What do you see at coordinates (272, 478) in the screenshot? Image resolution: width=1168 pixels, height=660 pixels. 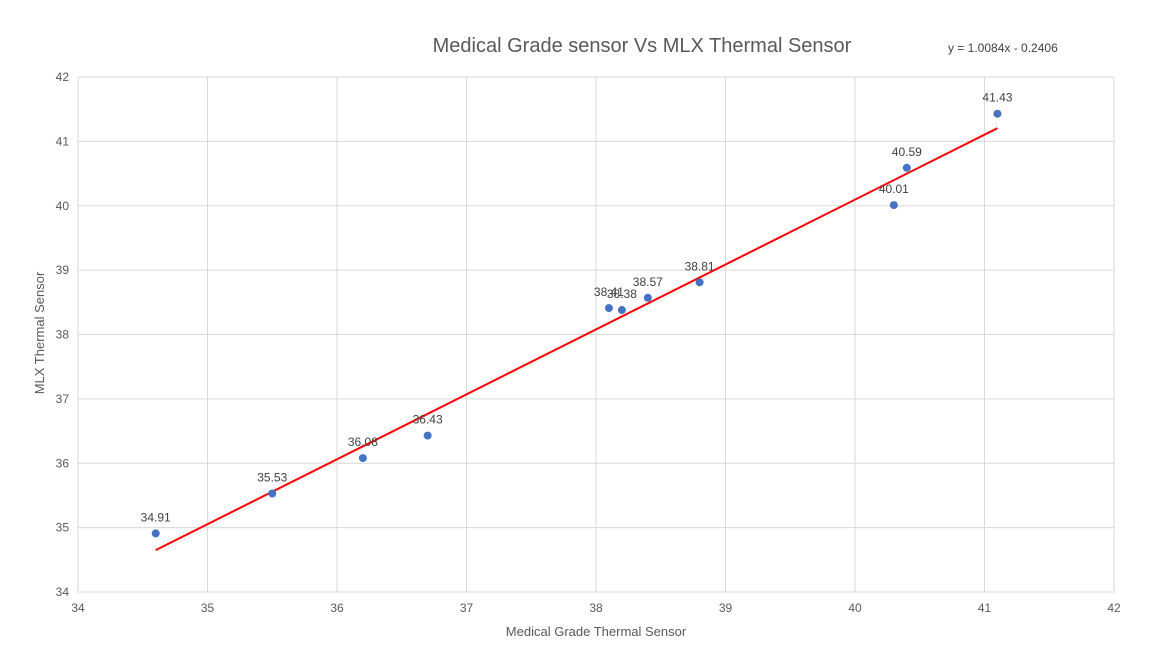 I see `data-label: 35.53` at bounding box center [272, 478].